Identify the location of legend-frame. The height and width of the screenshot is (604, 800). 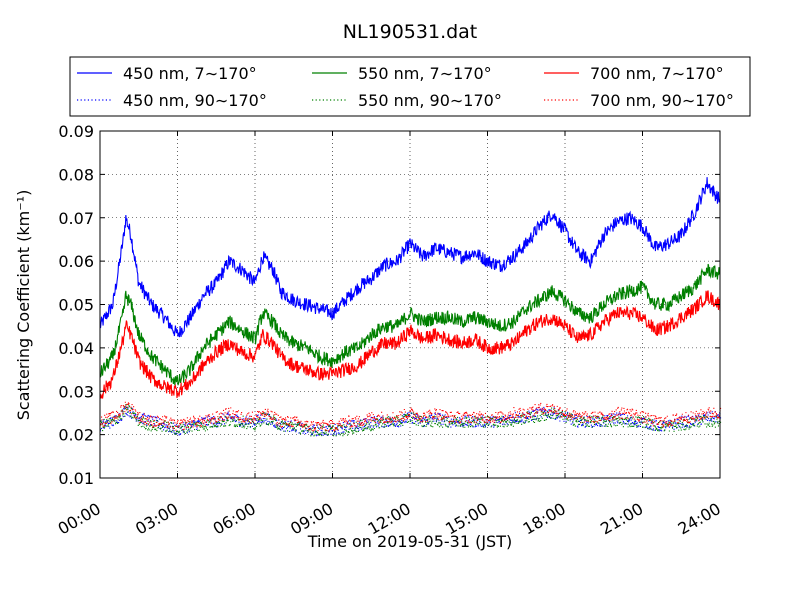
(410, 86).